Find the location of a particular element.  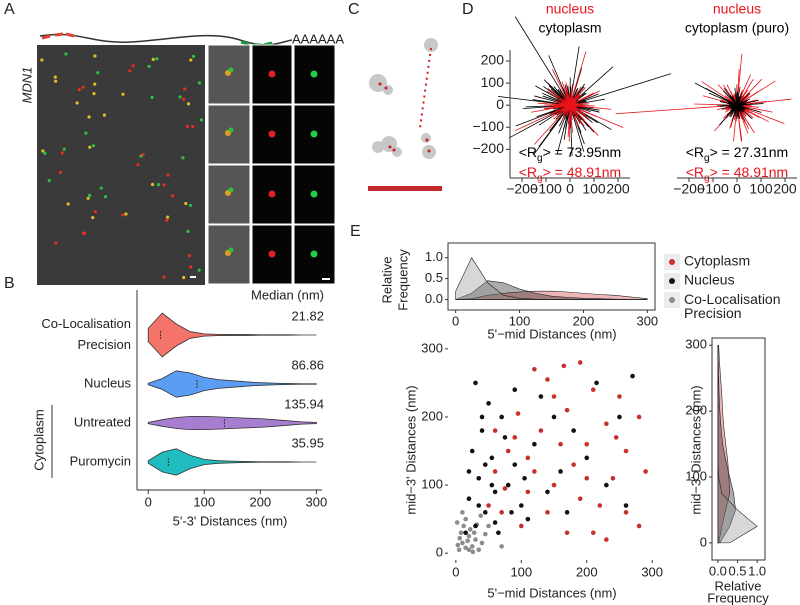

micrograph is located at coordinates (121, 165).